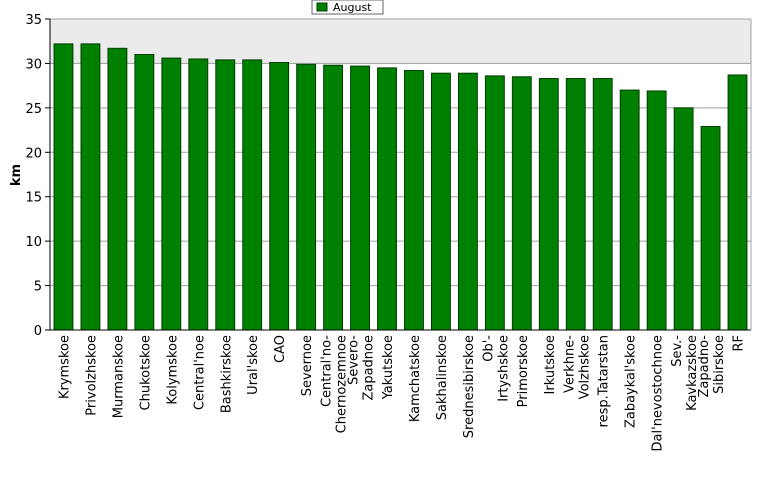  Describe the element at coordinates (354, 360) in the screenshot. I see `x-tick-label: Severo-` at that location.